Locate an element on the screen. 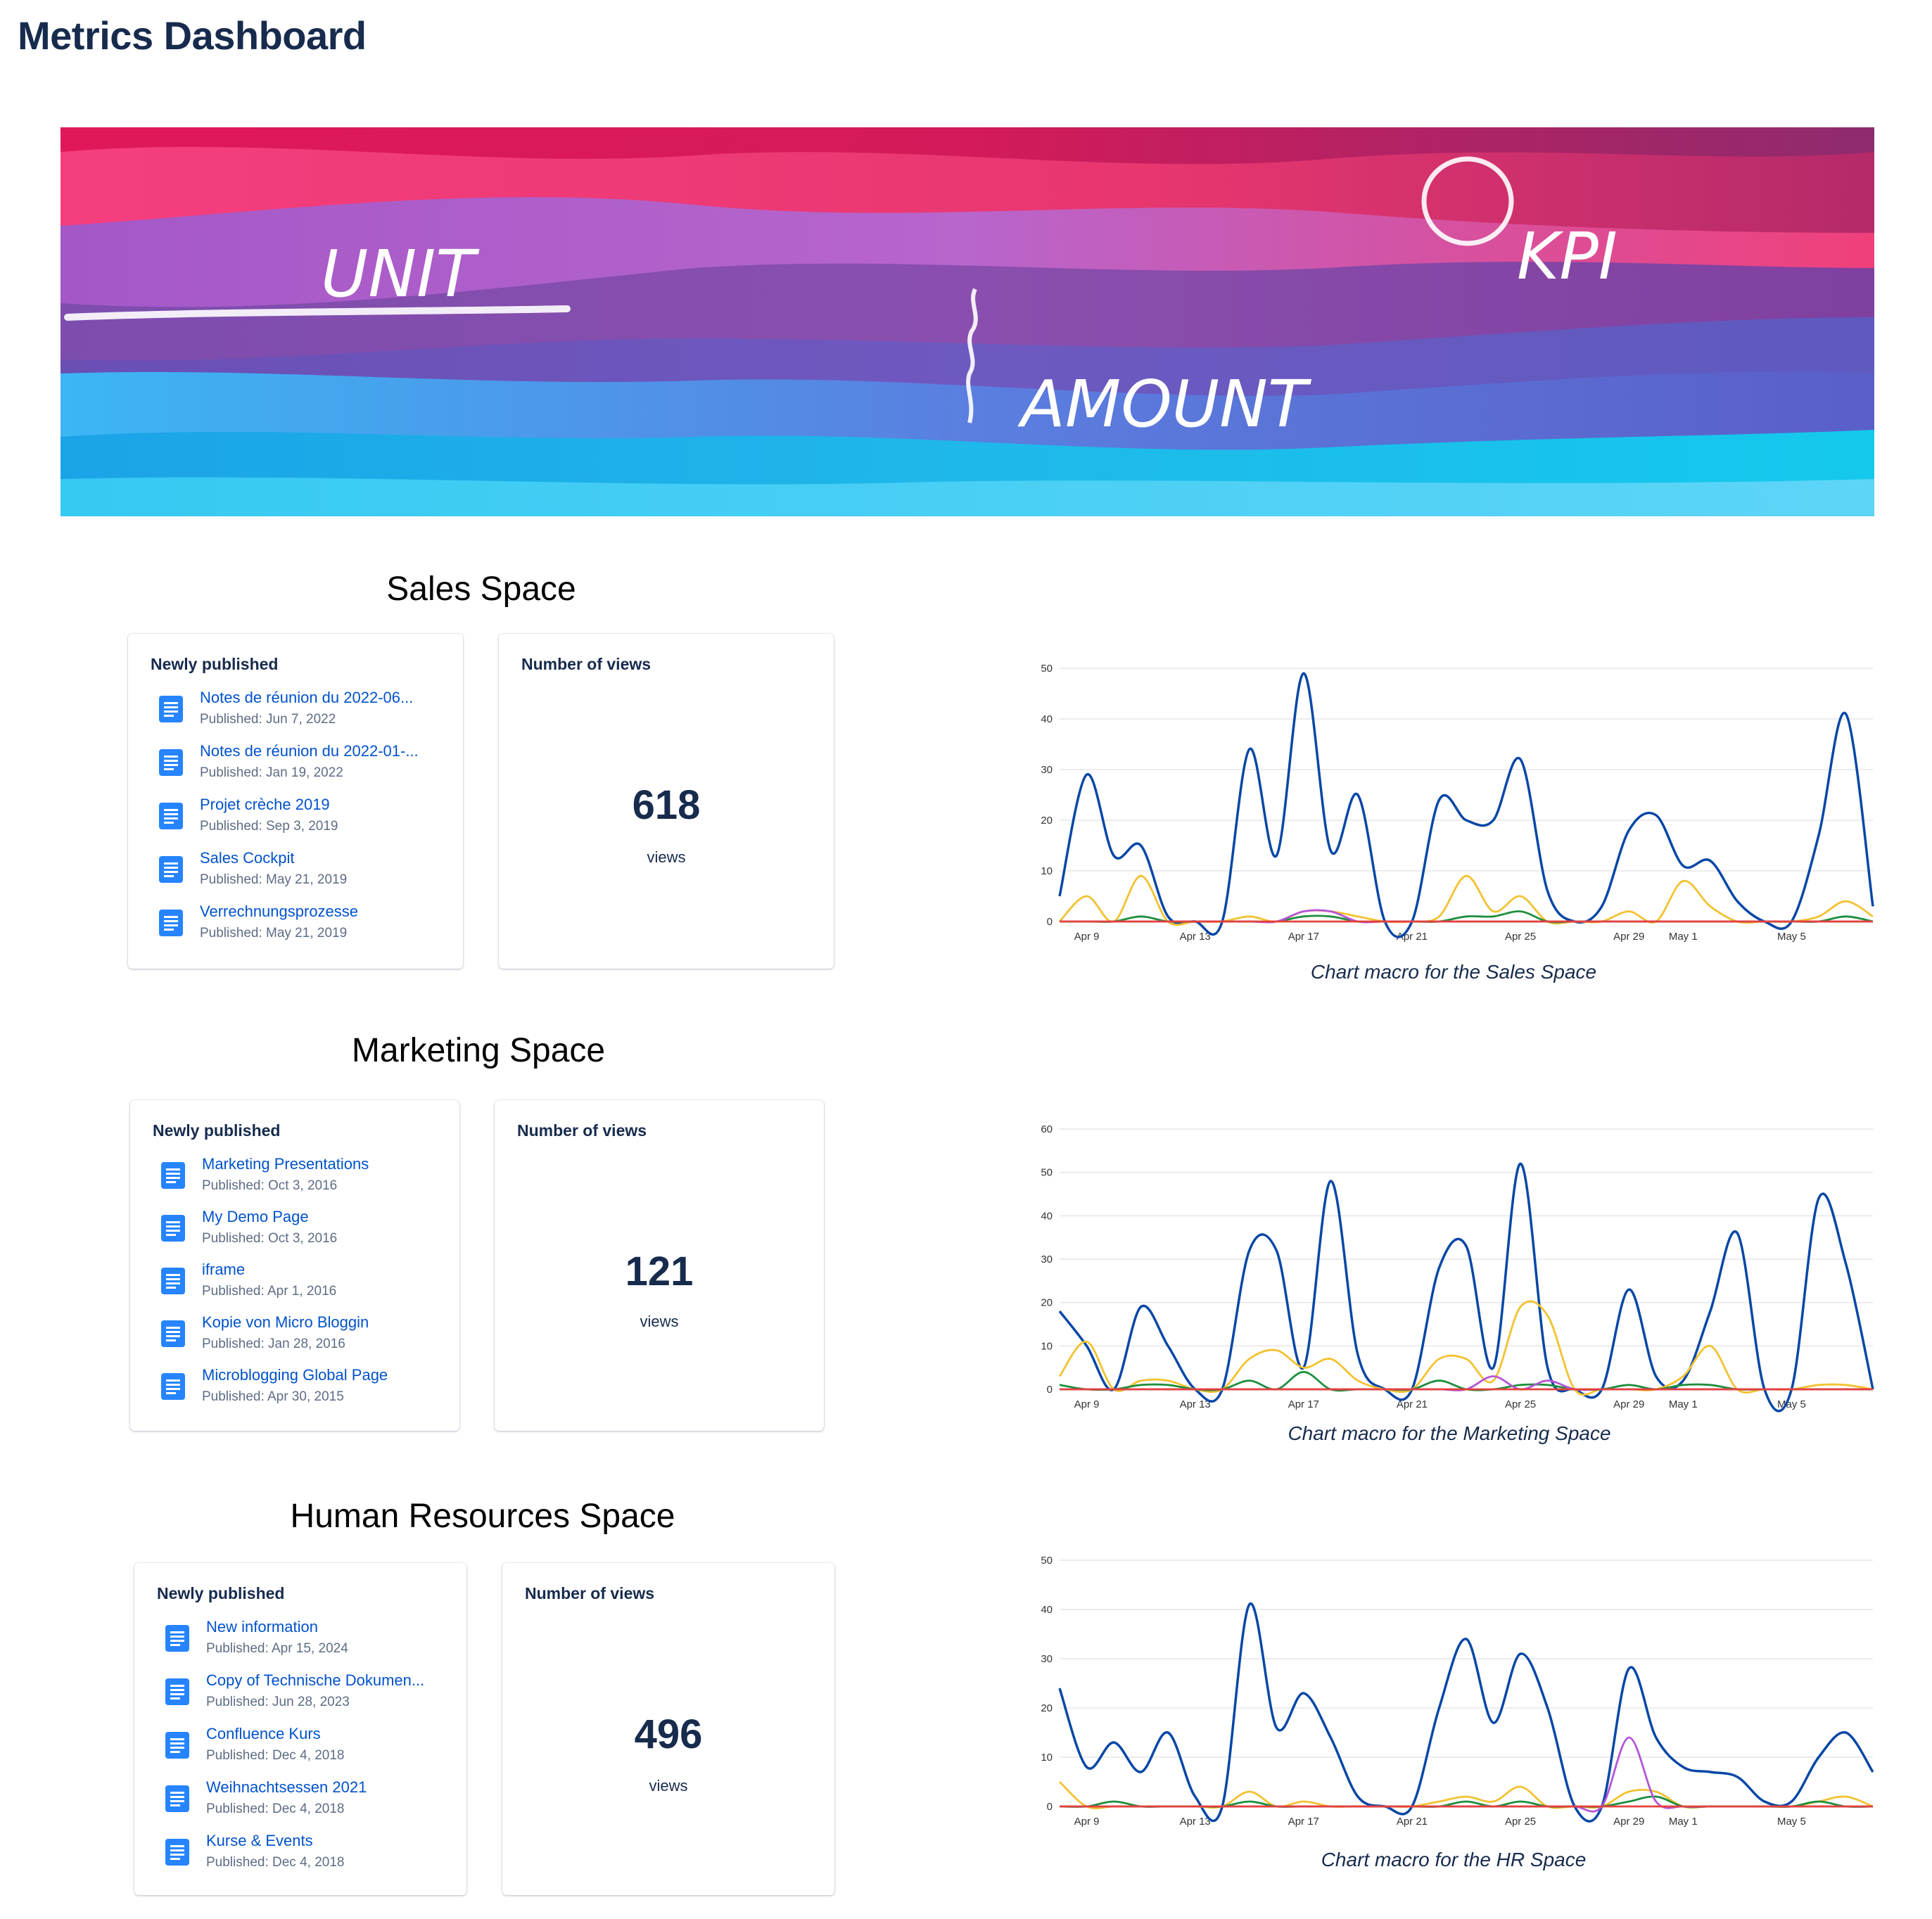 This screenshot has width=1932, height=1919. published-date: Published: Jan 28, 2016 is located at coordinates (273, 1344).